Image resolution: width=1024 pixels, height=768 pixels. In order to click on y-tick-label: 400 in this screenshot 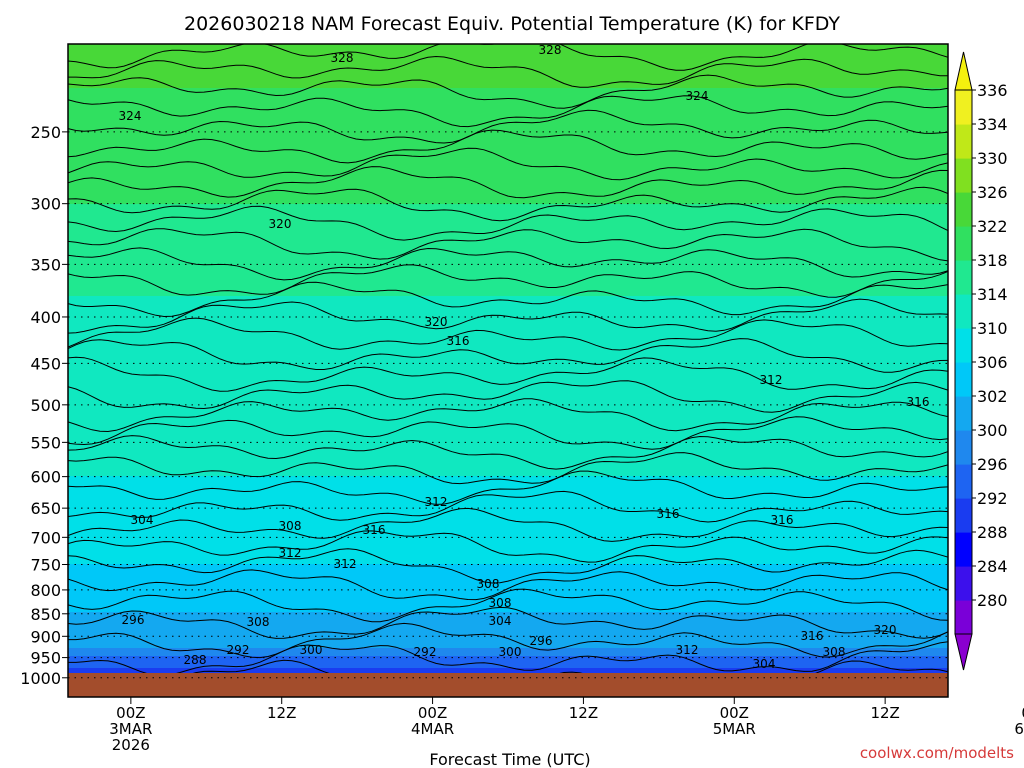, I will do `click(45, 317)`.